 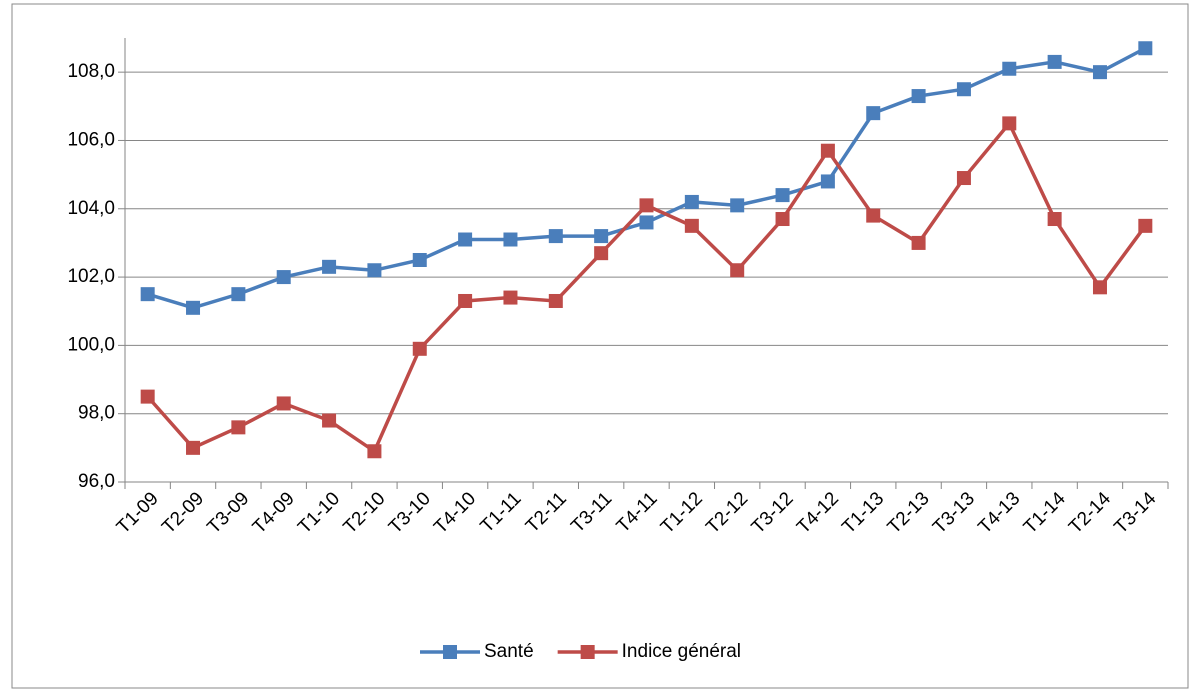 I want to click on legend-label: Indice général, so click(x=681, y=651).